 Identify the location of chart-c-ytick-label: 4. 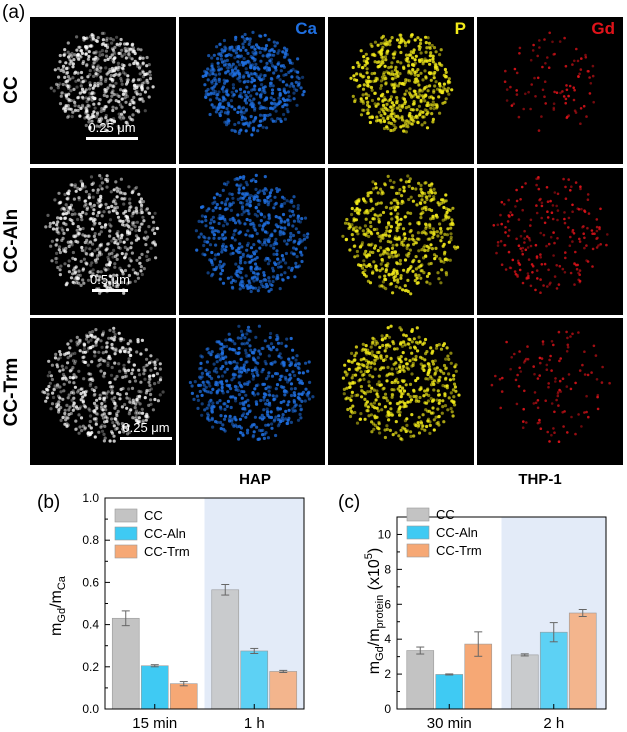
(387, 639).